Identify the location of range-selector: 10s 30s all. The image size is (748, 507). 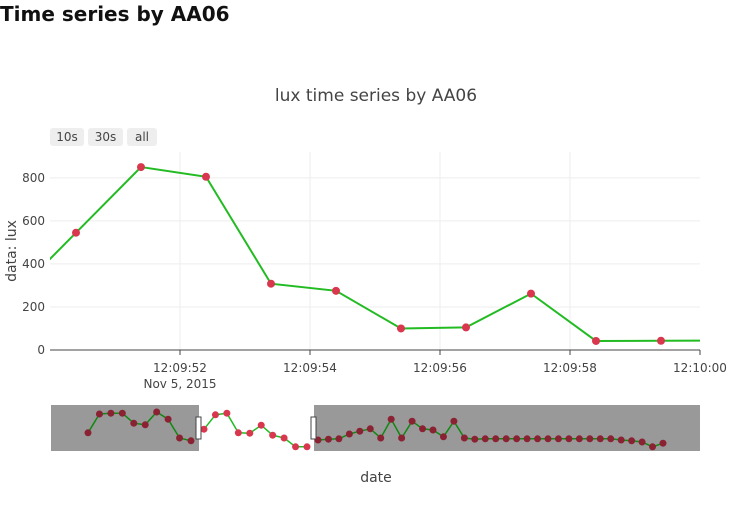
(103, 137).